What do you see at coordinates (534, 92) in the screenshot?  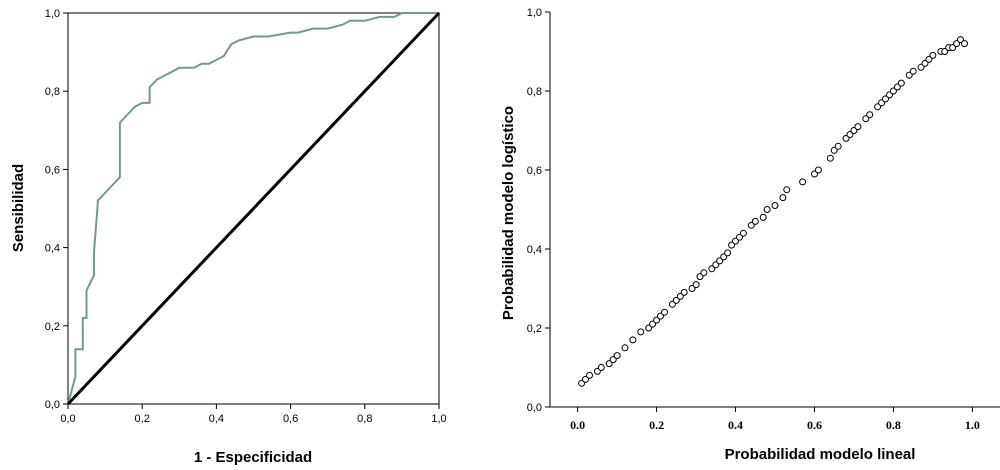 I see `scatter-y-tick-label: 0,8` at bounding box center [534, 92].